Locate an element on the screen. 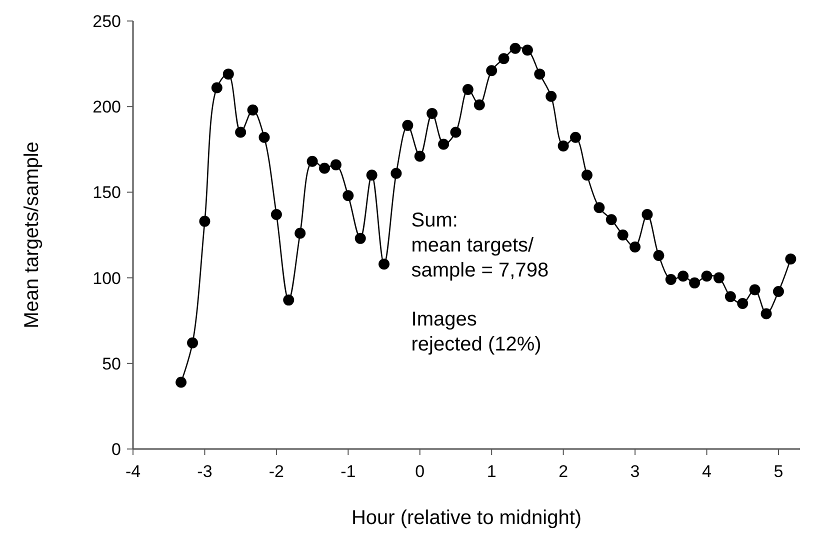  x-tick-label: -4 is located at coordinates (133, 471).